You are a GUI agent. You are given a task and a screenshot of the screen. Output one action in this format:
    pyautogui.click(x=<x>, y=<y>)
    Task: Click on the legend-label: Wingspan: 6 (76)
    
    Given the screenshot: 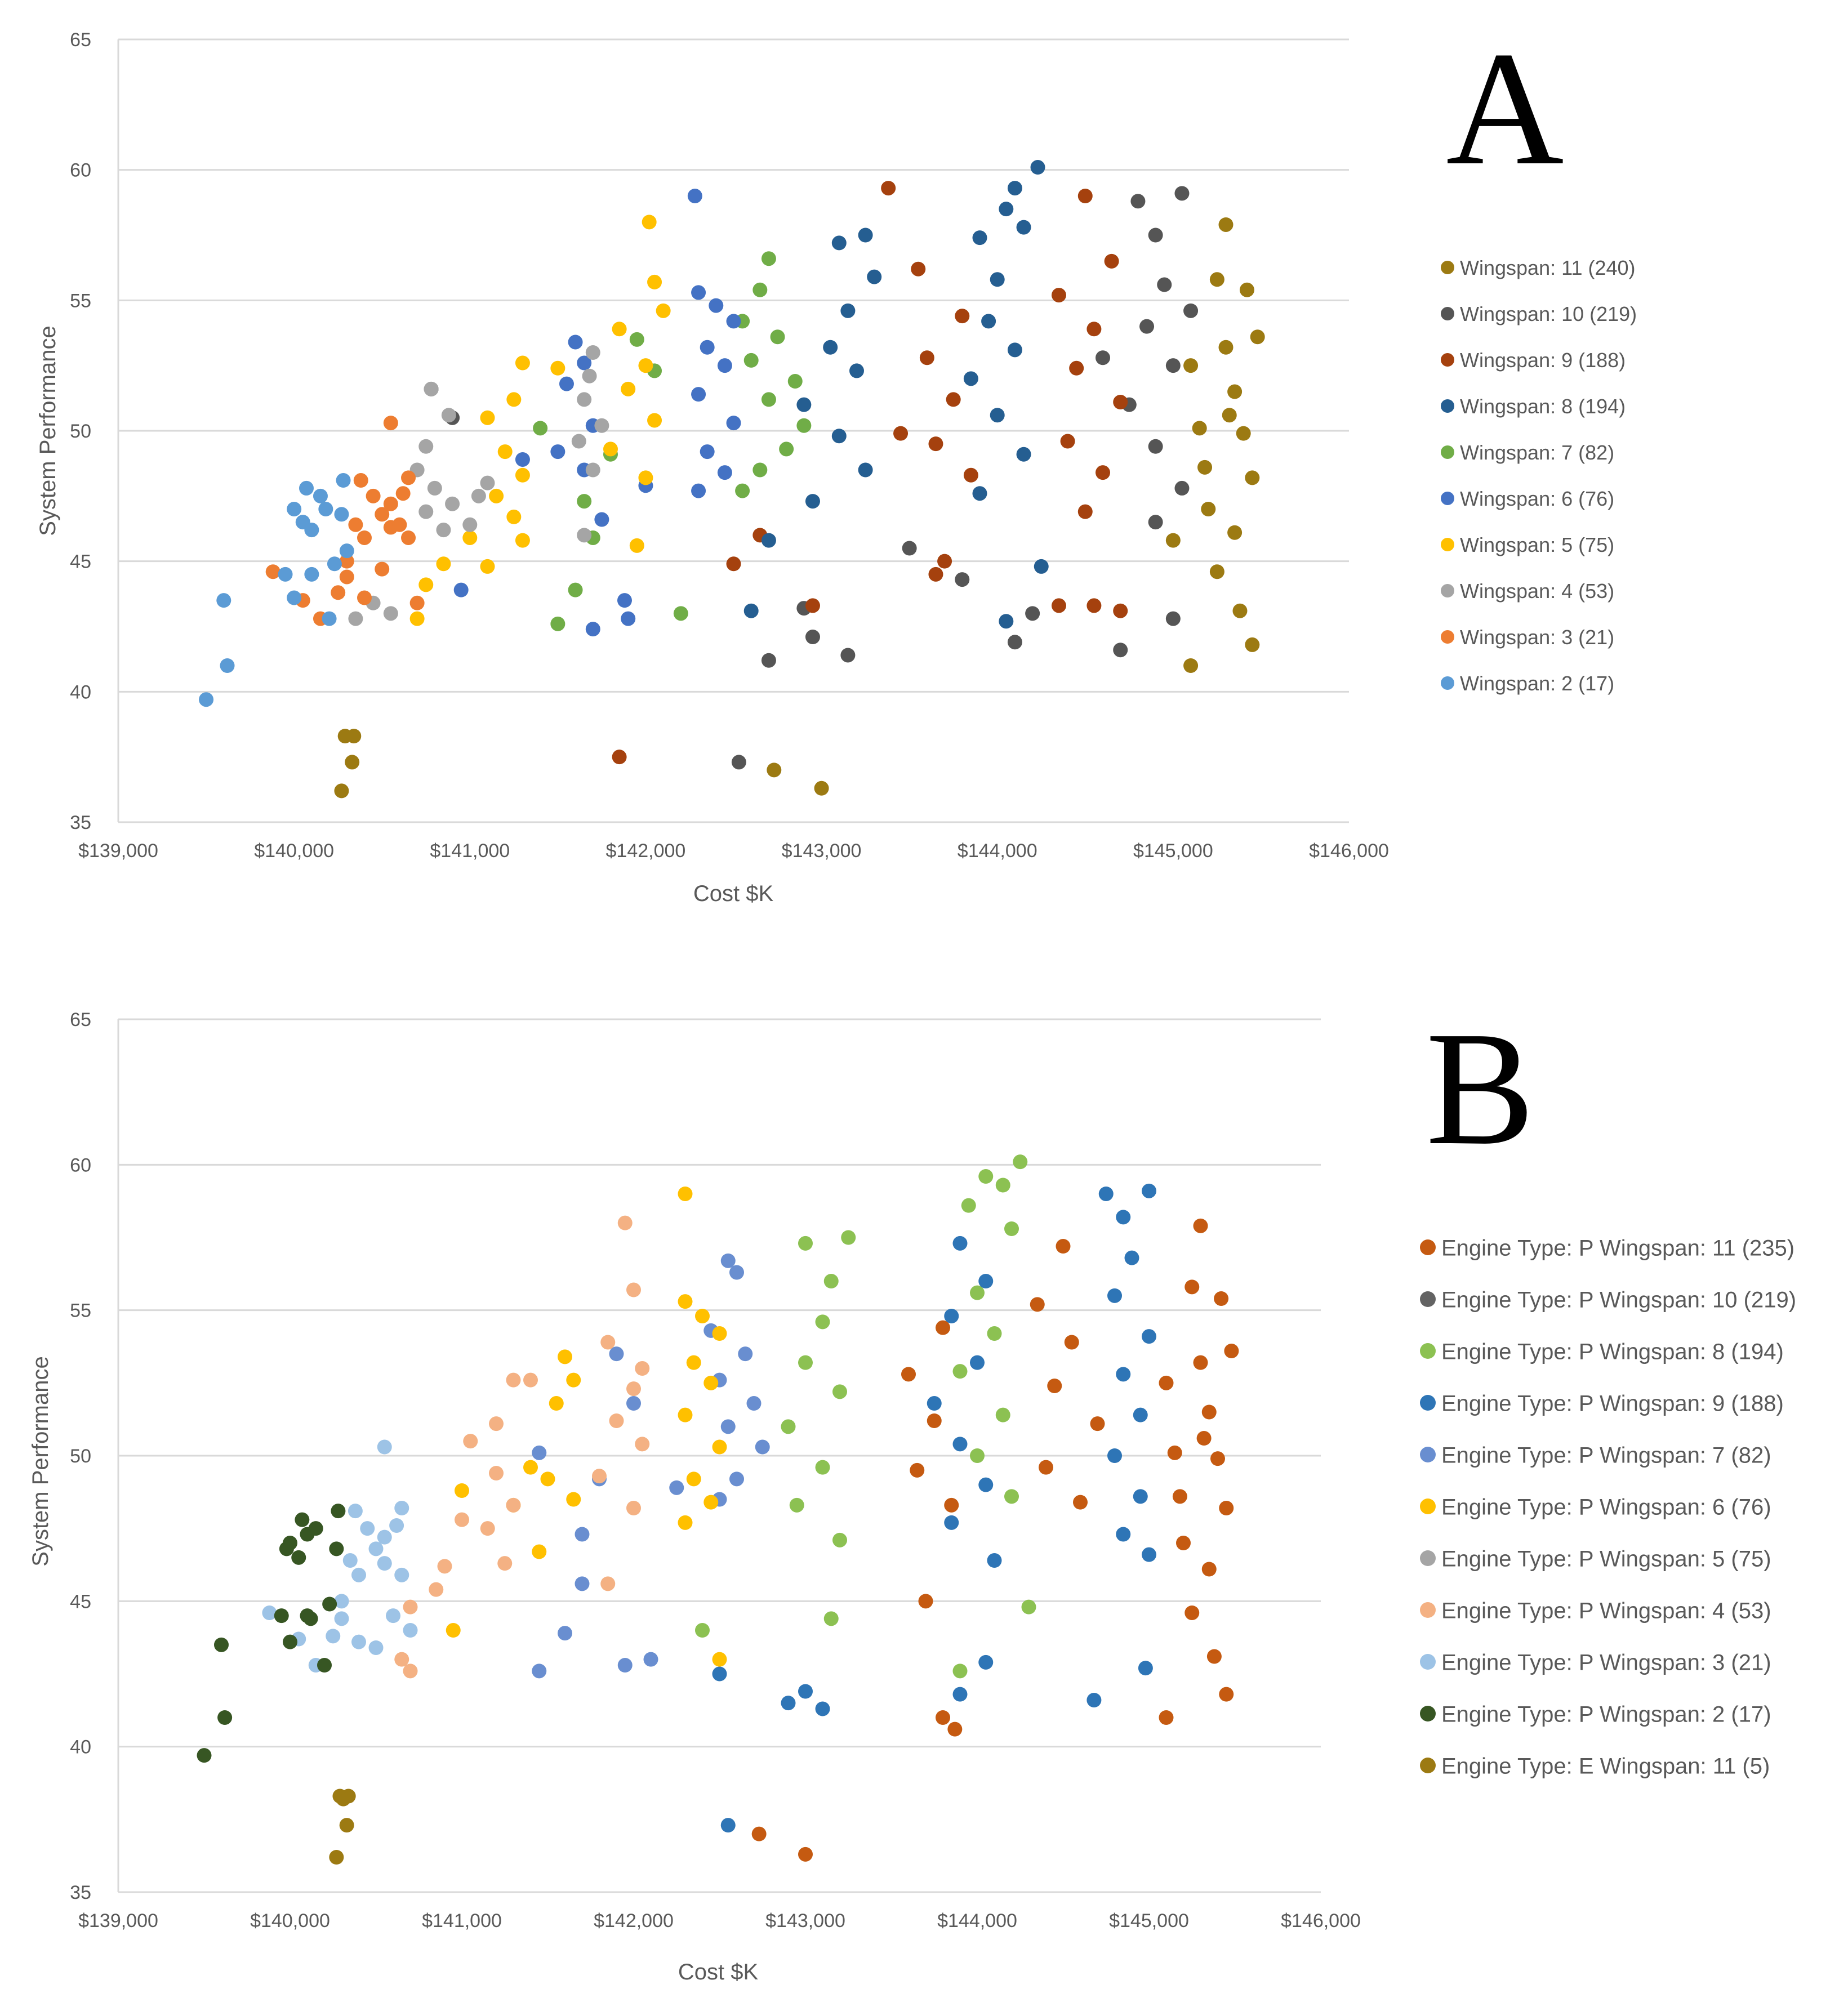 What is the action you would take?
    pyautogui.click(x=1537, y=498)
    